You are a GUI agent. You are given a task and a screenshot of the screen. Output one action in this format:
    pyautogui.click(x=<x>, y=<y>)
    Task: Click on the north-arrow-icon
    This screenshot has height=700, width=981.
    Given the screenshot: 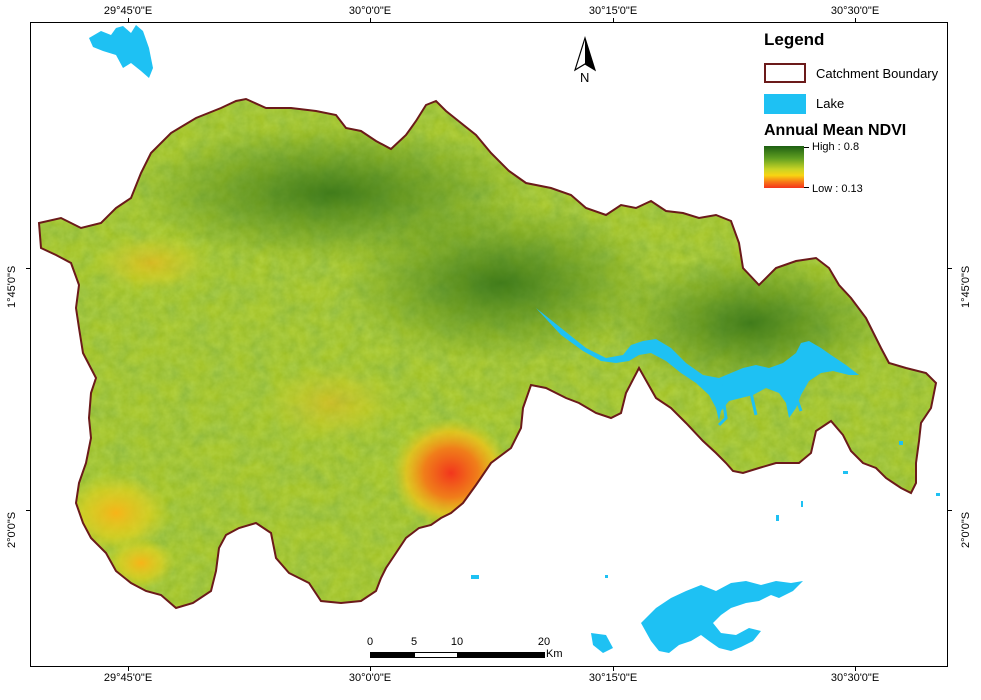 What is the action you would take?
    pyautogui.click(x=585, y=53)
    